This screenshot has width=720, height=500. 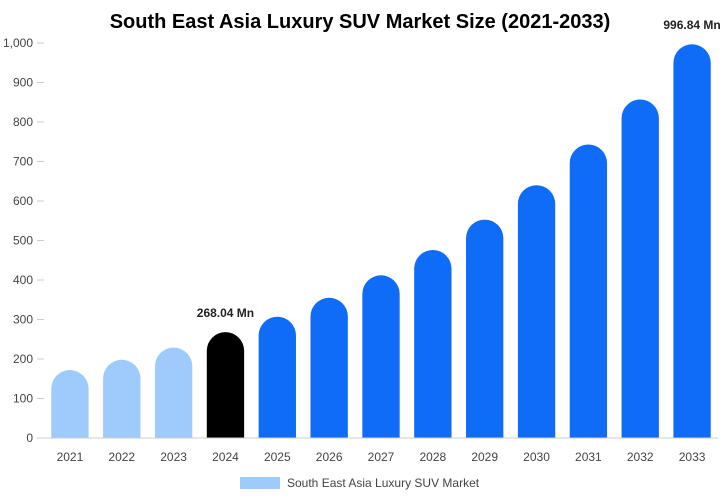 I want to click on bar-2026, so click(x=329, y=367).